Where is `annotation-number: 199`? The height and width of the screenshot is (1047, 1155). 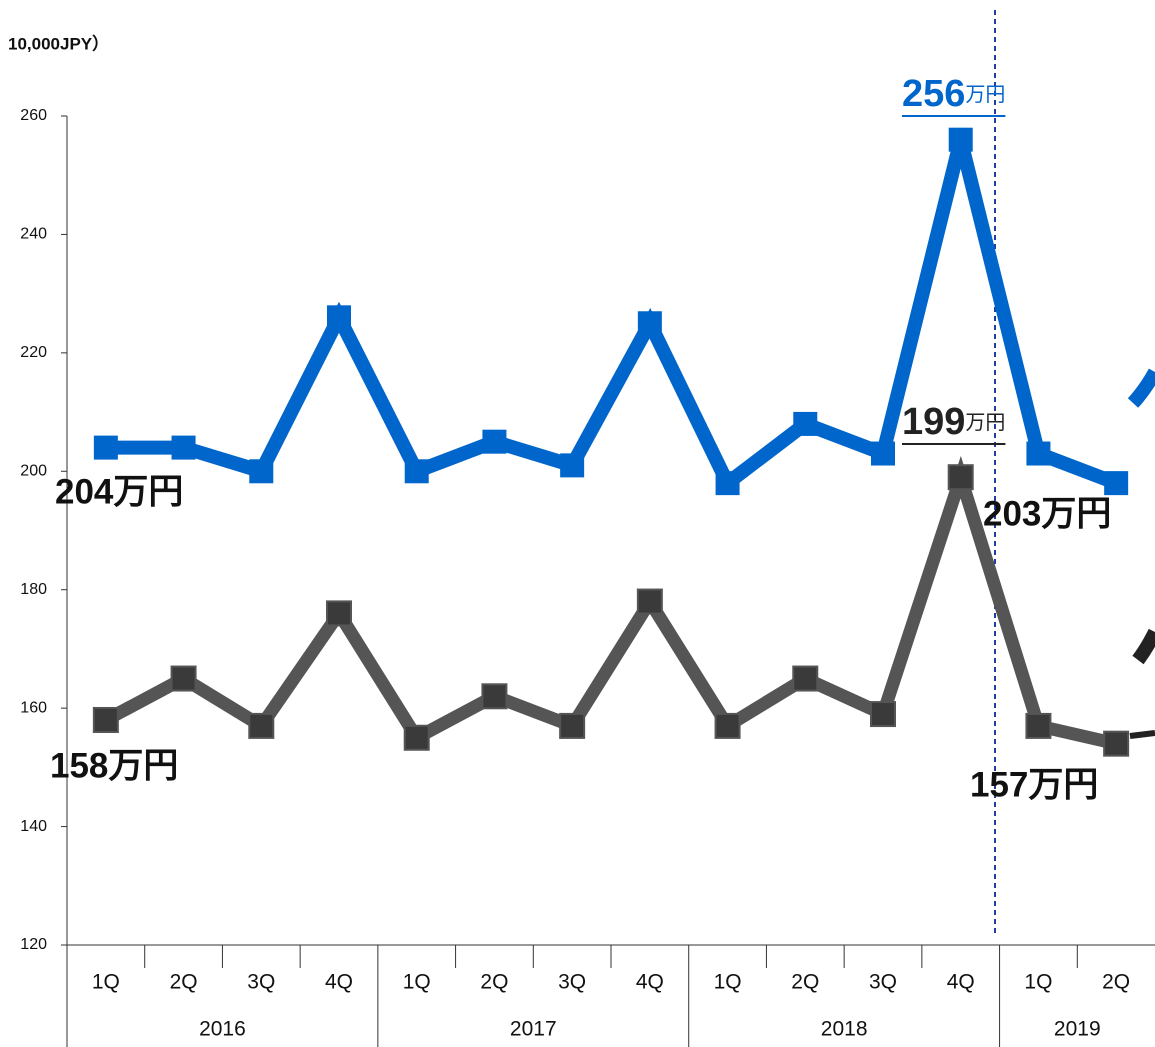
annotation-number: 199 is located at coordinates (933, 422).